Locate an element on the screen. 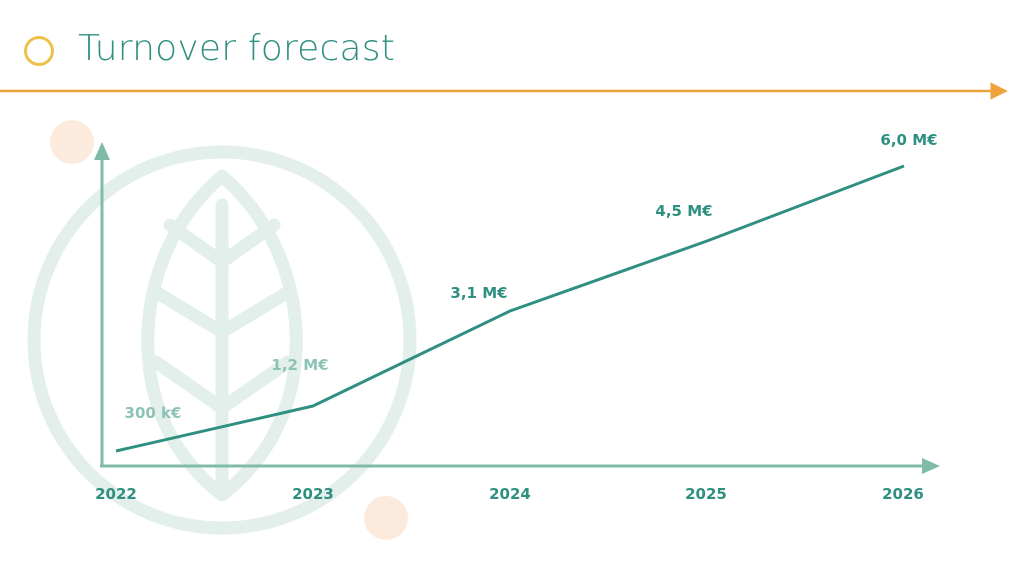 Image resolution: width=1024 pixels, height=576 pixels. slide-title: Turnover forecast is located at coordinates (237, 48).